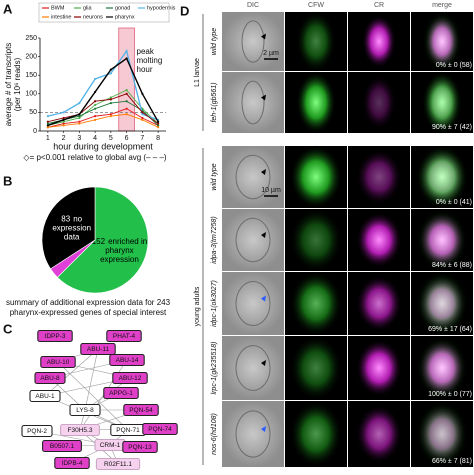 This screenshot has height=475, width=474. Describe the element at coordinates (124, 336) in the screenshot. I see `node-label: PHAT-4` at that location.